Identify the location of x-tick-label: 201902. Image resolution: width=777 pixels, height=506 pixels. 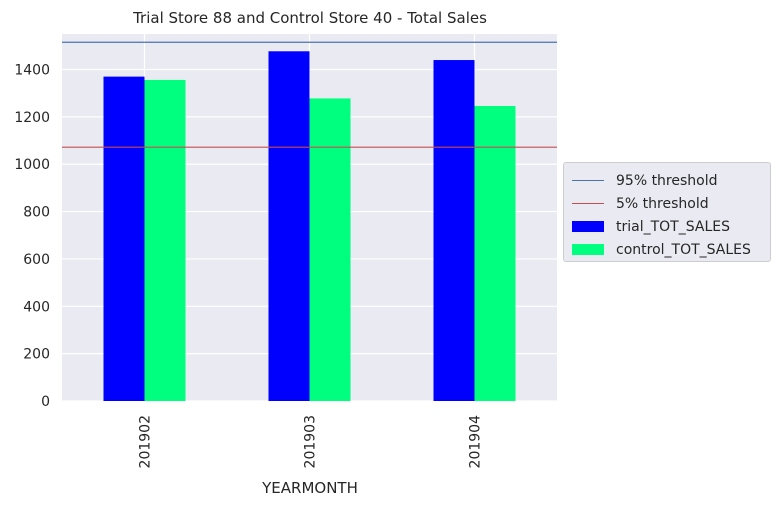
(146, 441).